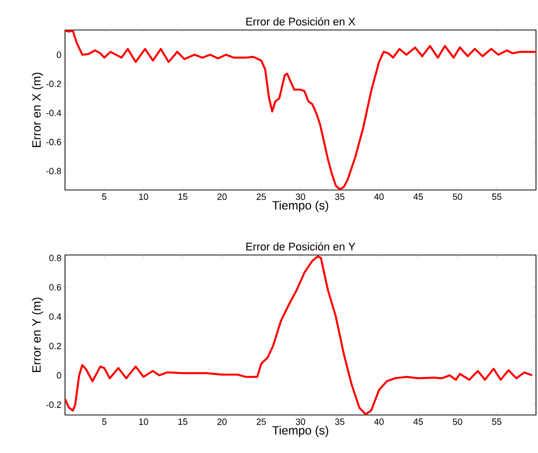  Describe the element at coordinates (38, 335) in the screenshot. I see `y-axis-title: Error en Y (m)` at that location.